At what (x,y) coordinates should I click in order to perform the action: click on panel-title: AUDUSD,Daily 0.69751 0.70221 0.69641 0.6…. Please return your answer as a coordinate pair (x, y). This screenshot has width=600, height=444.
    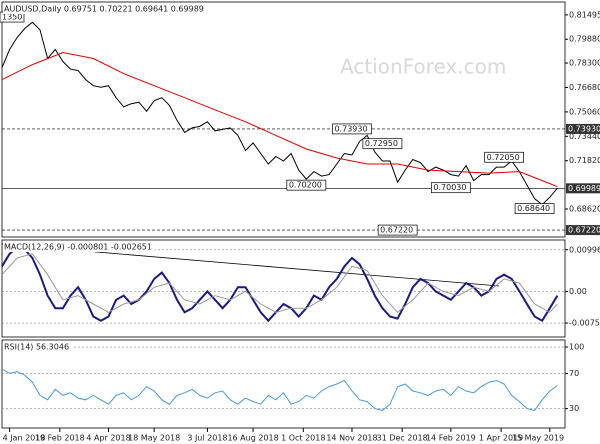
    Looking at the image, I should click on (104, 9).